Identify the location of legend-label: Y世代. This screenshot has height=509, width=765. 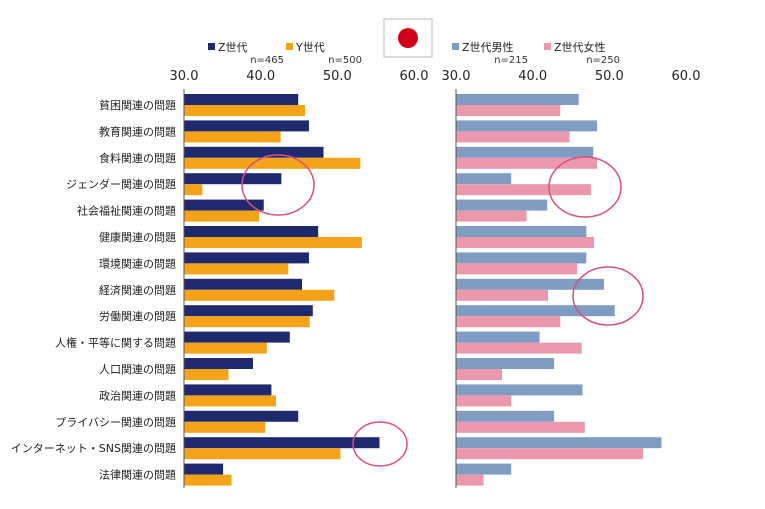
(310, 47).